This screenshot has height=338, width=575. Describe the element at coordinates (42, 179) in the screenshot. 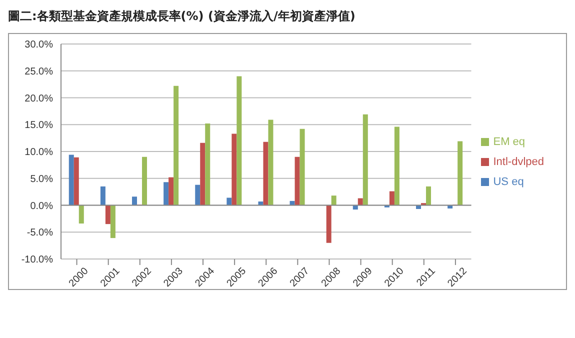

I see `y-tick-label: 5.0%` at that location.